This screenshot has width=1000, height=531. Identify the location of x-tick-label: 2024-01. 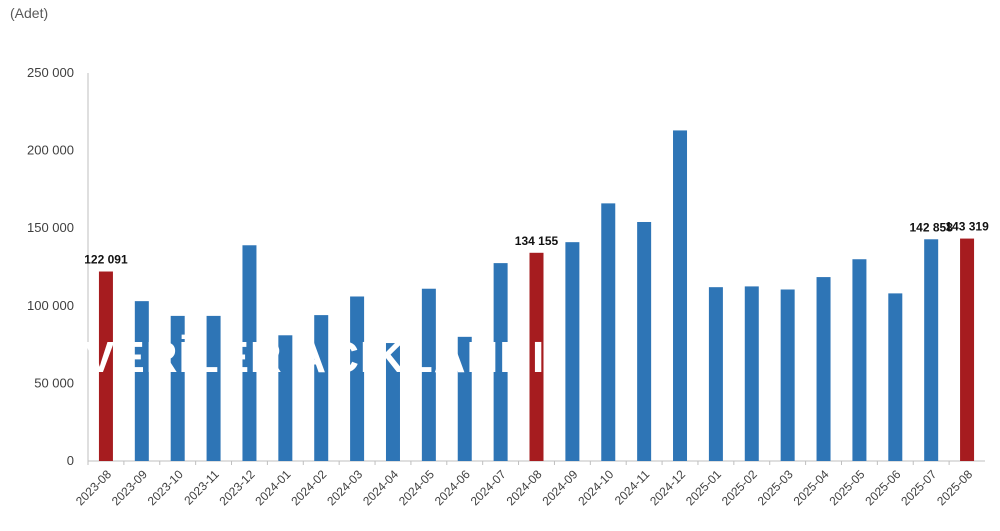
(272, 487).